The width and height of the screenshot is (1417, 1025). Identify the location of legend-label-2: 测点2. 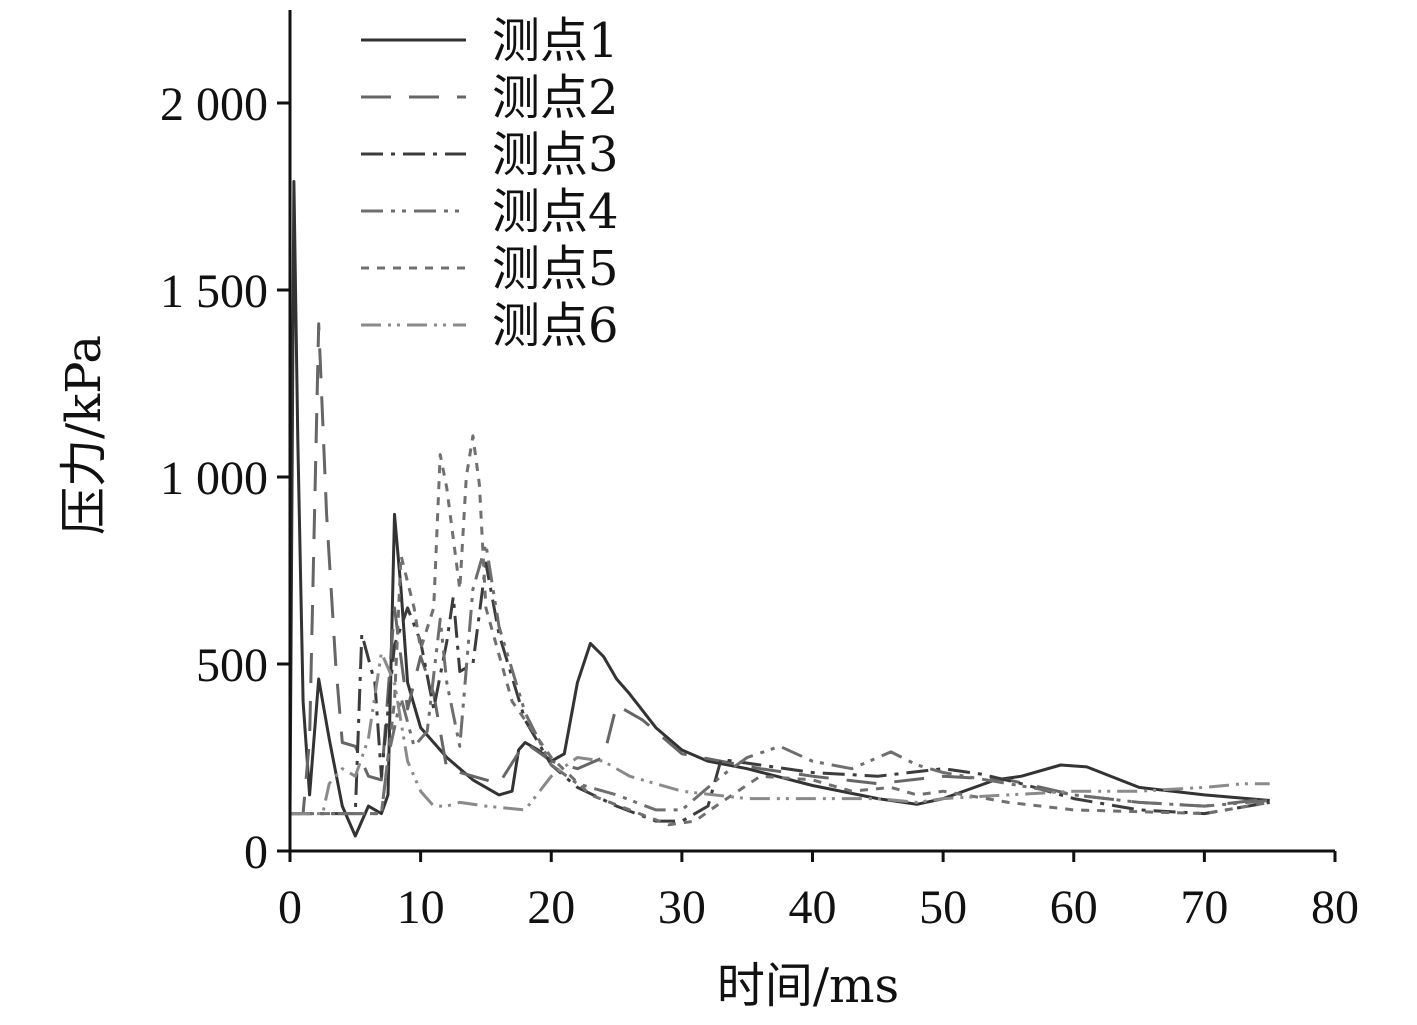
(555, 98).